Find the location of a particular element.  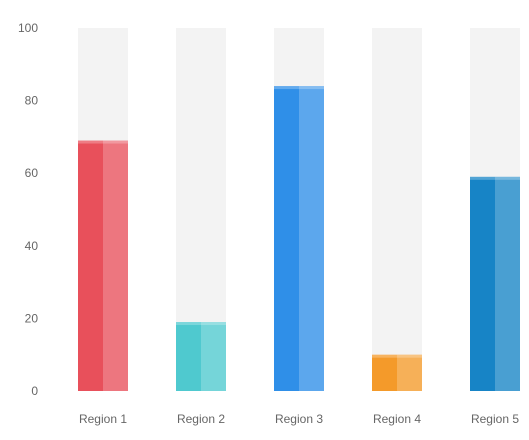

y-tick-label: 40 is located at coordinates (32, 246).